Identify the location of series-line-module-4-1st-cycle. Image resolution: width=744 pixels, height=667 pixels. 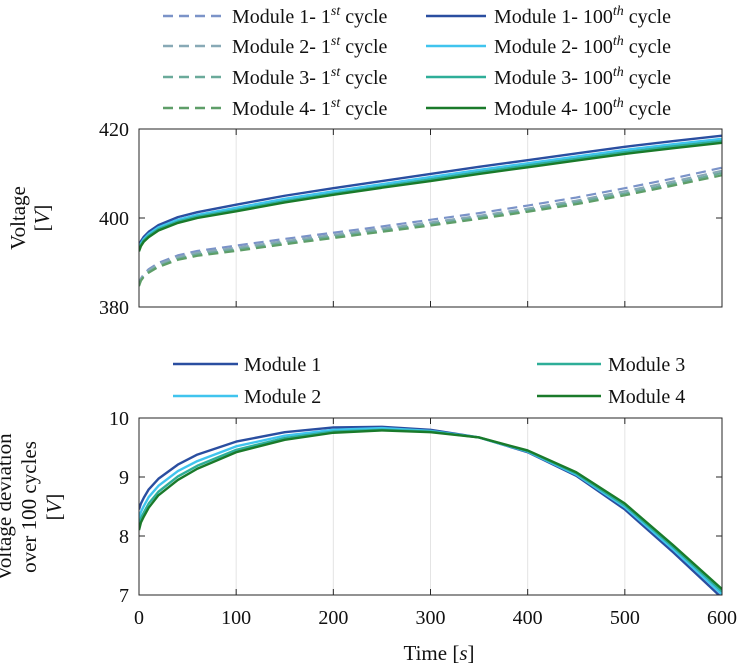
(430, 230).